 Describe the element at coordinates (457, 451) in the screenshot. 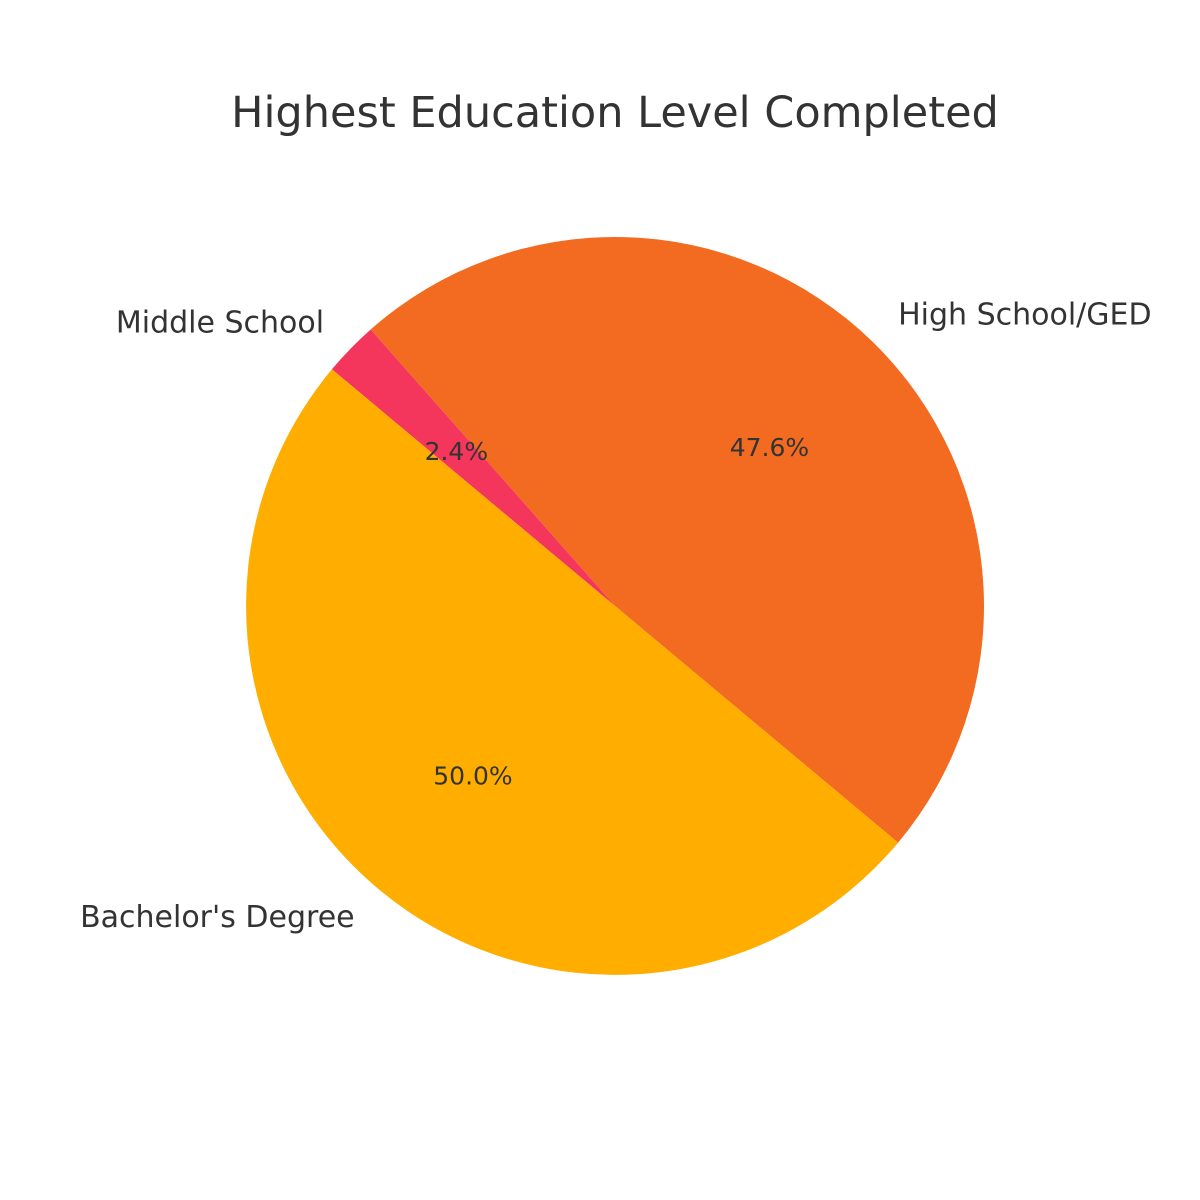

I see `slice-percent-middle-school: 2.4%` at that location.